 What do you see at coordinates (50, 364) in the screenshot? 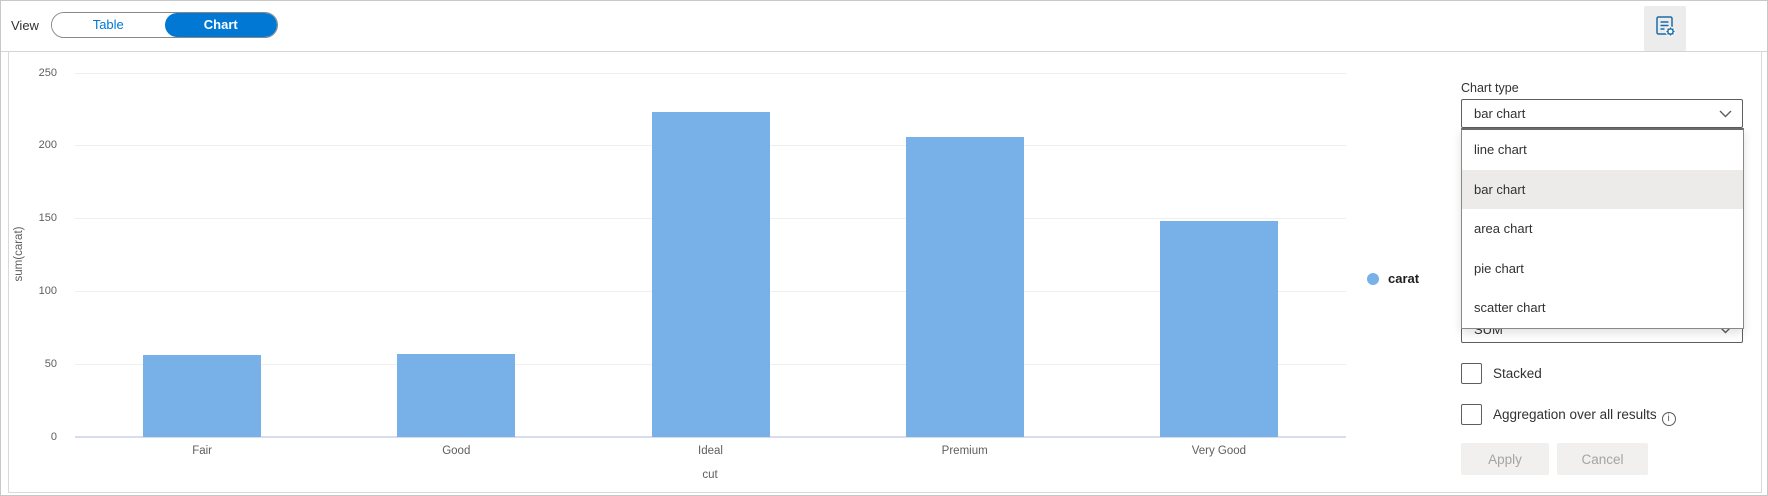
I see `y-tick-label: 50` at bounding box center [50, 364].